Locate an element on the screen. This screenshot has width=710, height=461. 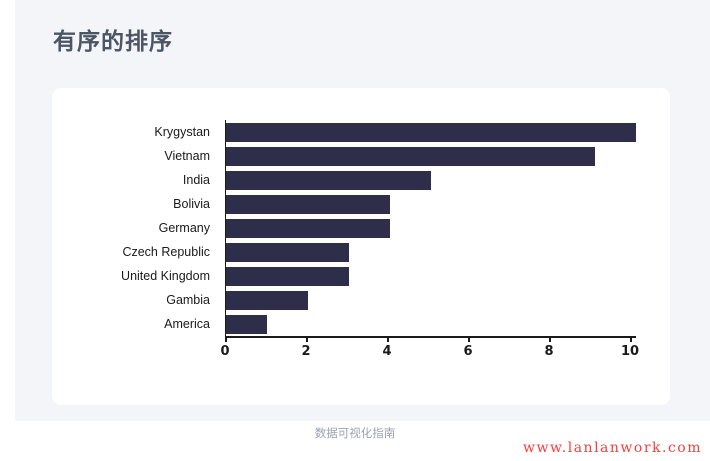
x-axis-tick-label: 0 is located at coordinates (225, 351).